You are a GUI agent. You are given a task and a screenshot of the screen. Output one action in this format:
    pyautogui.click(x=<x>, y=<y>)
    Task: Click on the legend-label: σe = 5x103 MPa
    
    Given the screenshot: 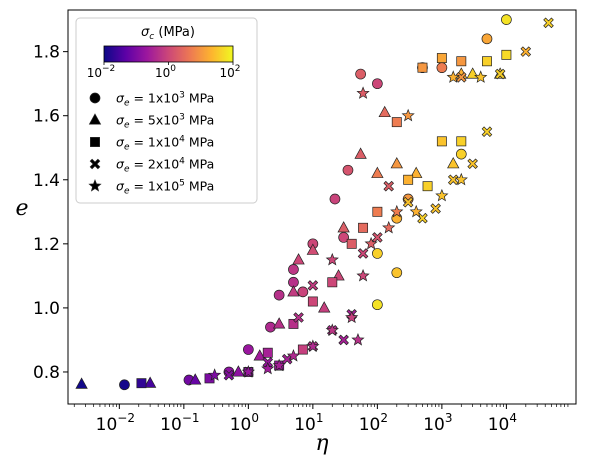 What is the action you would take?
    pyautogui.click(x=165, y=122)
    